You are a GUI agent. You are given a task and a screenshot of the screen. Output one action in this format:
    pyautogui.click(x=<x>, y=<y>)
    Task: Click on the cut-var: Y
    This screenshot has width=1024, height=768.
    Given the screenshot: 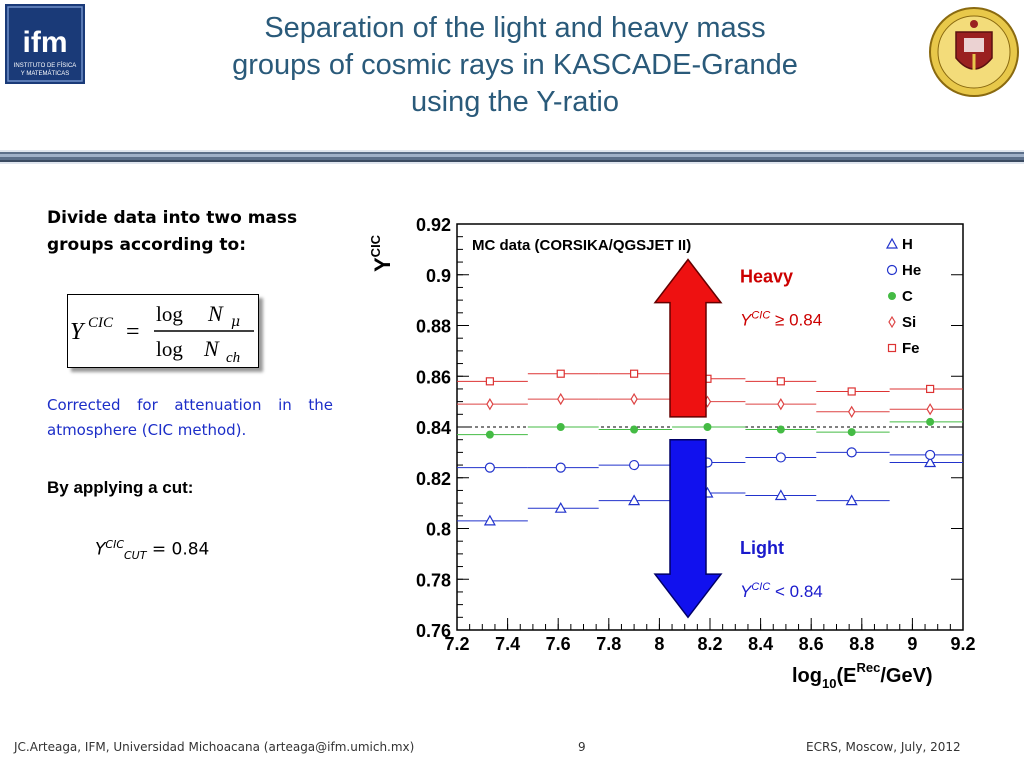 What is the action you would take?
    pyautogui.click(x=100, y=549)
    